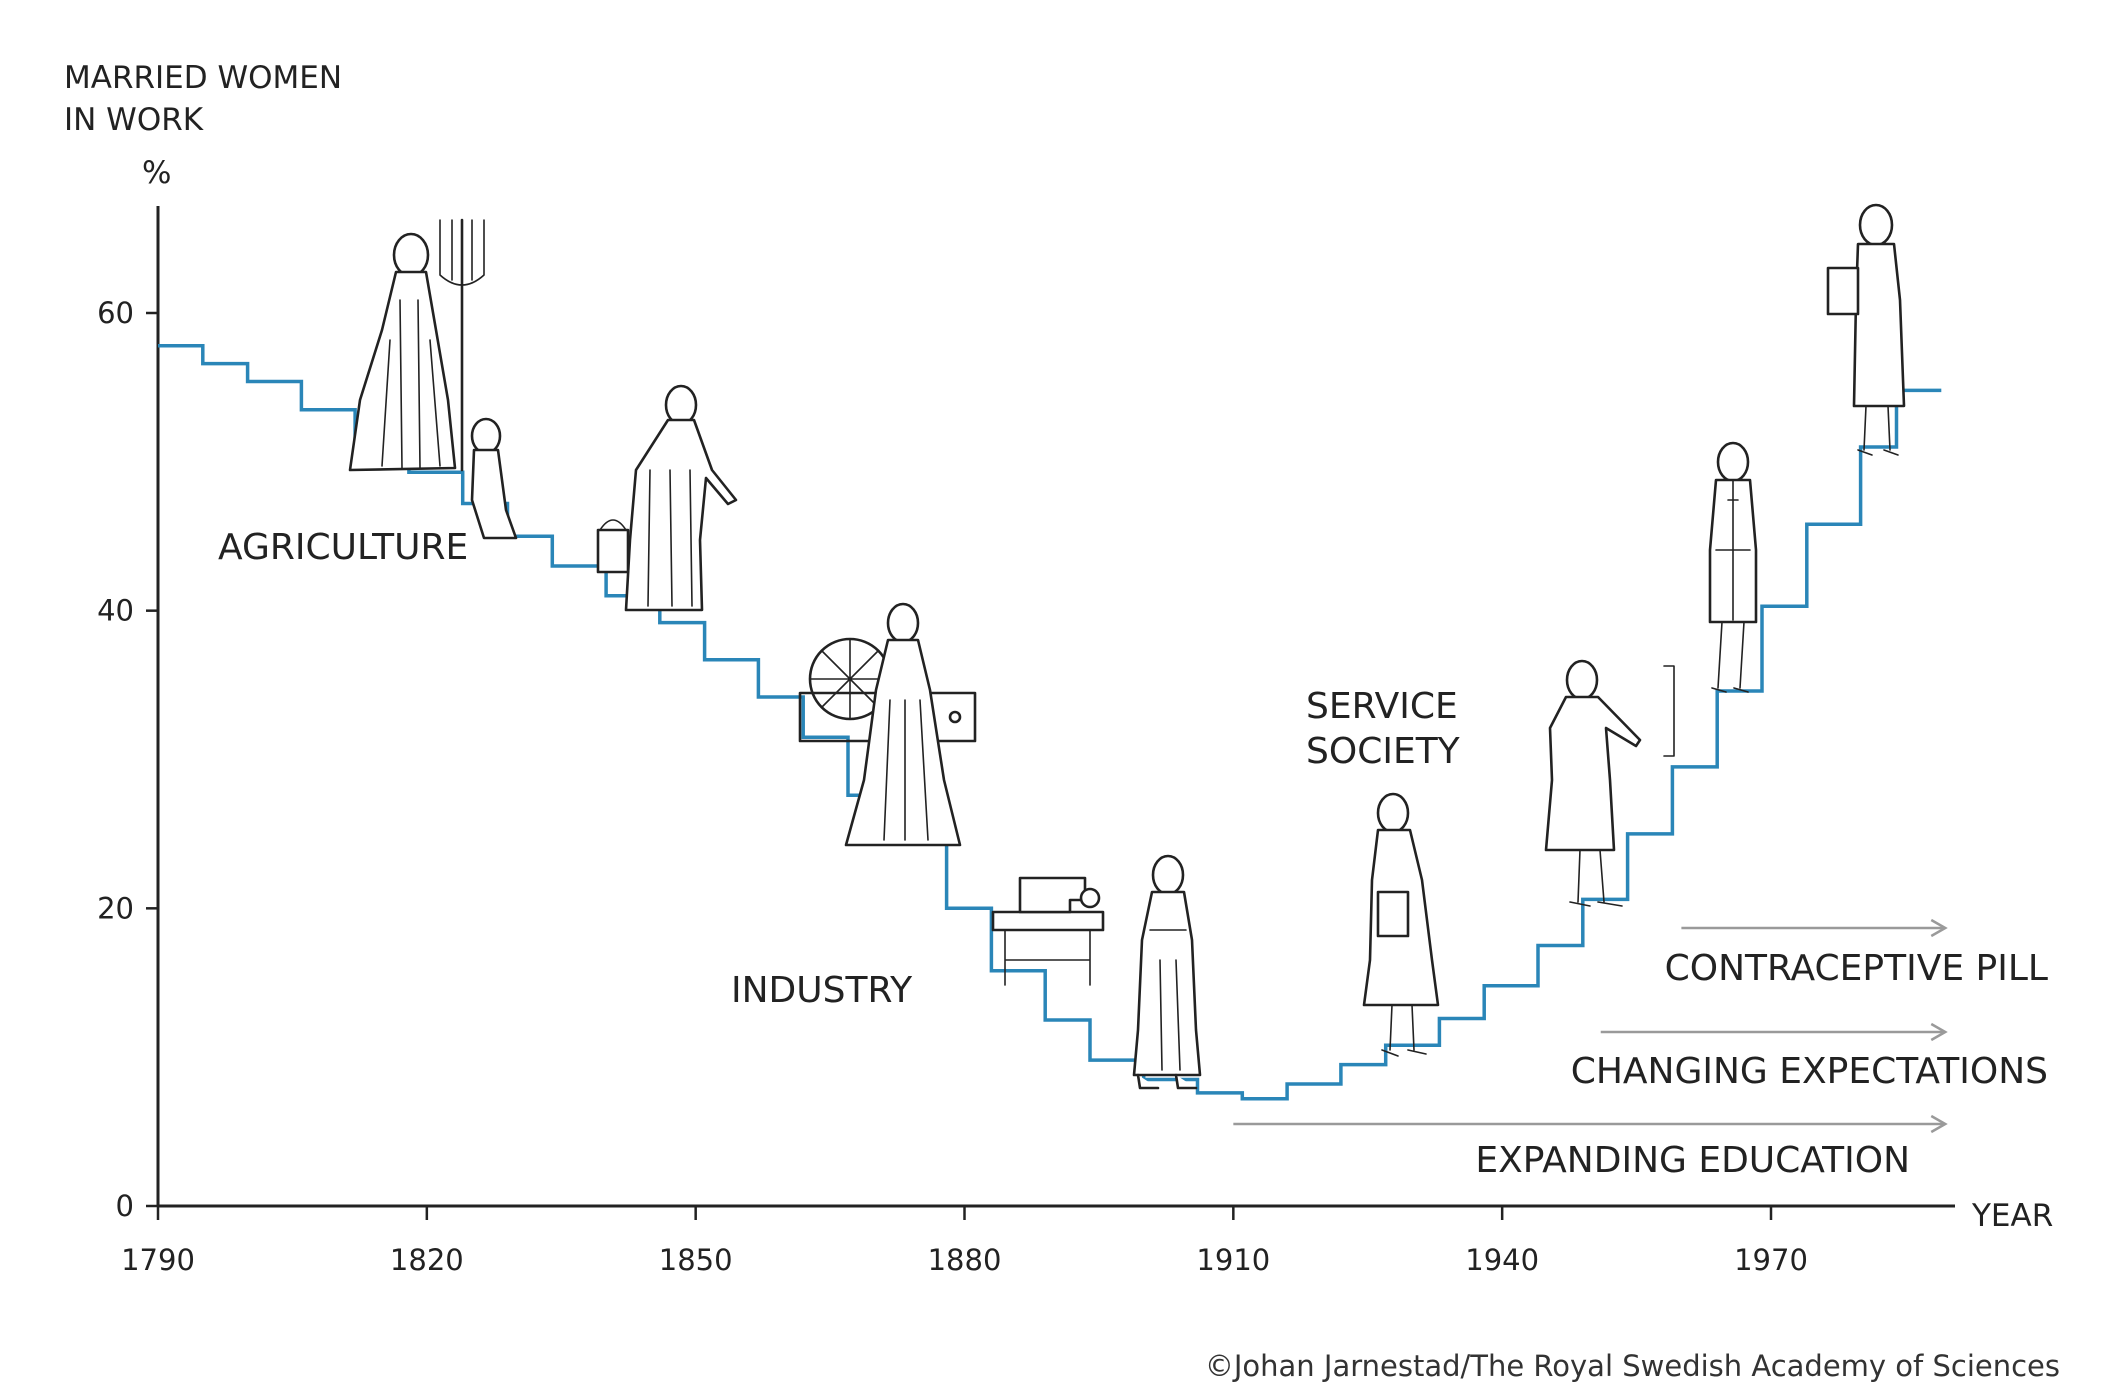 This screenshot has height=1400, width=2124. I want to click on businesswoman-in-suit-illustration, so click(1733, 567).